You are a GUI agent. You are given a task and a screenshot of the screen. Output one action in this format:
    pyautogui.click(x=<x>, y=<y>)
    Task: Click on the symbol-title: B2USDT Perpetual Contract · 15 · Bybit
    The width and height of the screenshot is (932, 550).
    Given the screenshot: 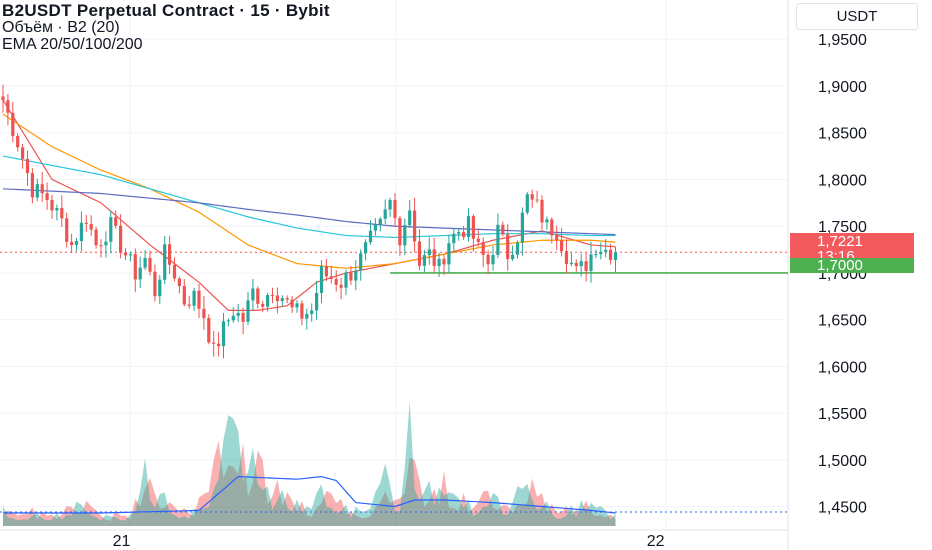 What is the action you would take?
    pyautogui.click(x=166, y=10)
    